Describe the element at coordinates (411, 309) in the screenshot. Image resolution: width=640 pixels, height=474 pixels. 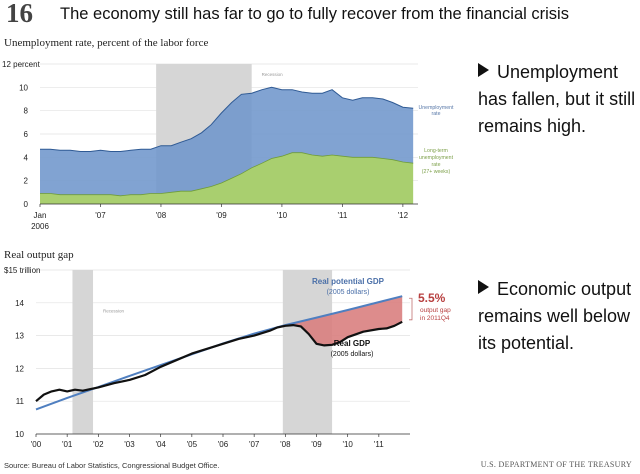
I see `gap-bracket` at that location.